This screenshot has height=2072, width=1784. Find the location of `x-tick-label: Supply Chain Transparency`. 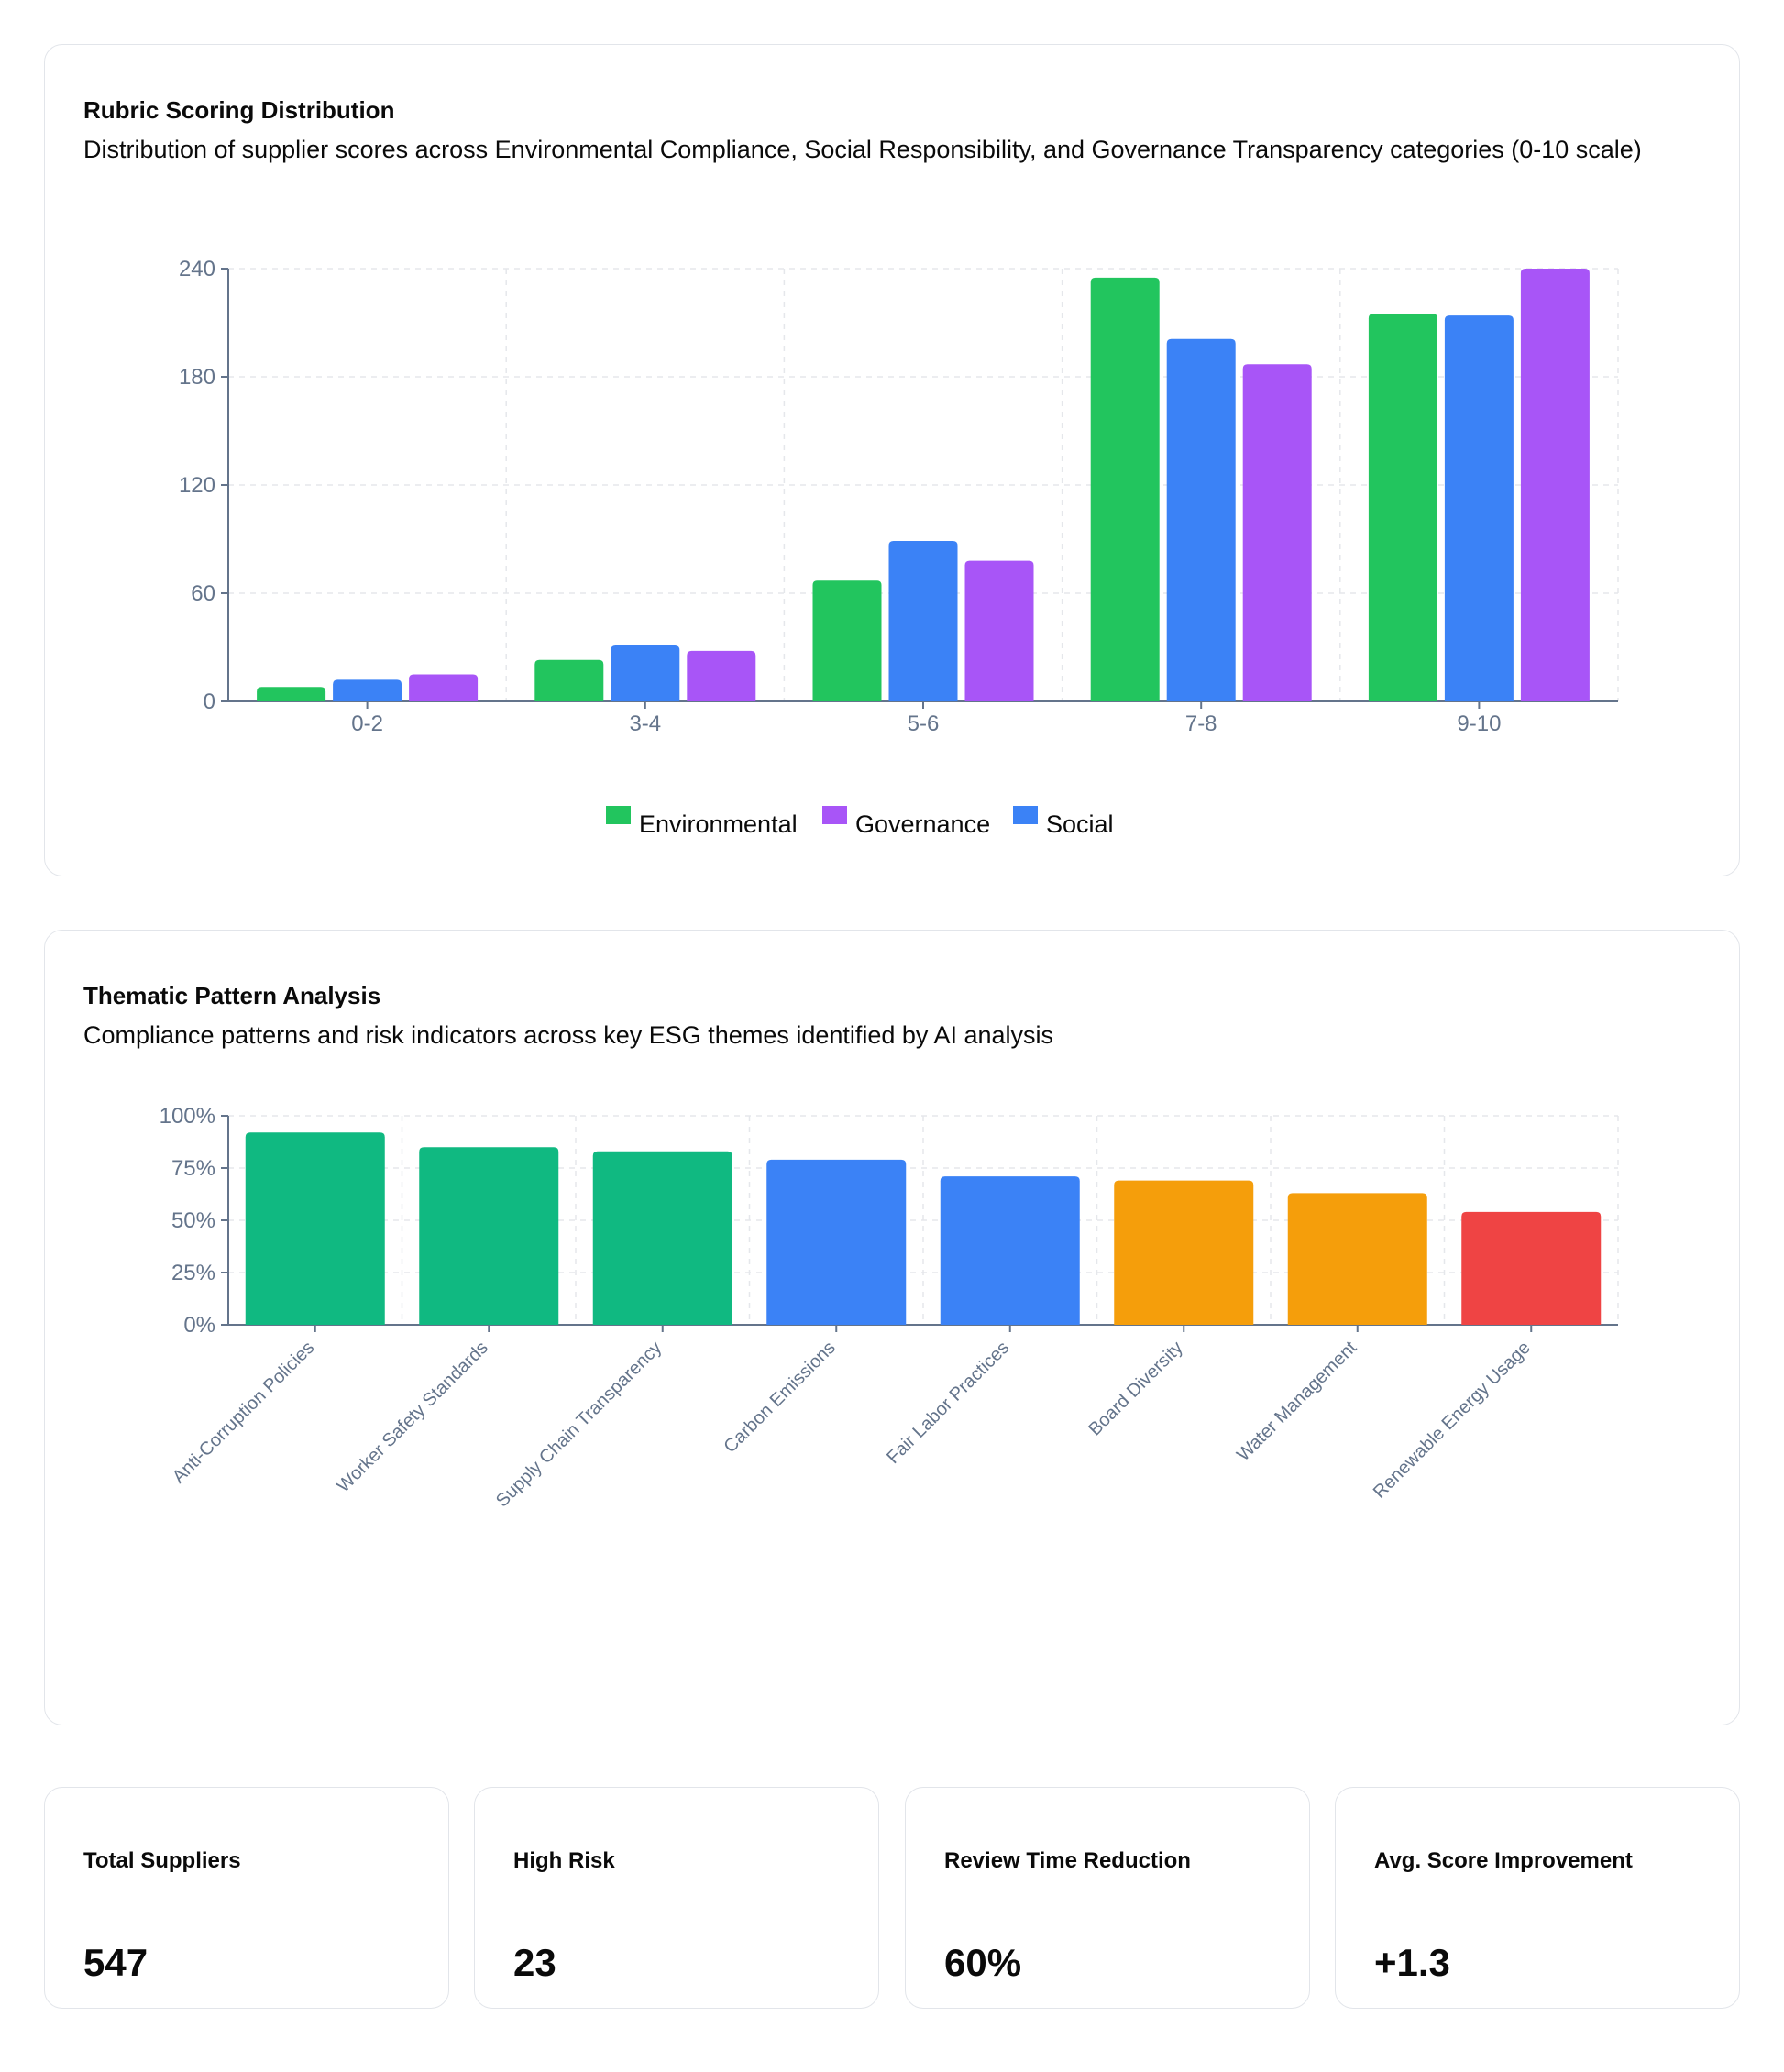

x-tick-label: Supply Chain Transparency is located at coordinates (579, 1424).